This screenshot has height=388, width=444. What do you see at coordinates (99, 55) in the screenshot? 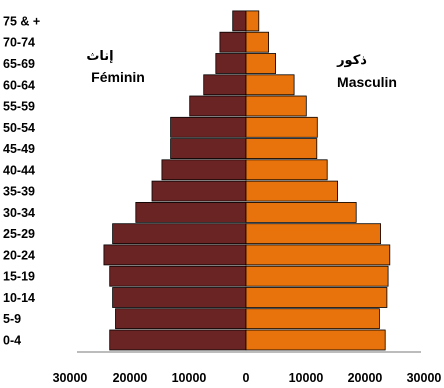
I see `legend-feminin-arabic: إناث` at bounding box center [99, 55].